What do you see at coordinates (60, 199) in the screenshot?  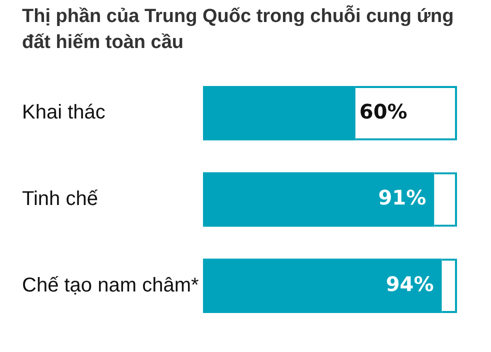 I see `y-tick-label: Tinh chế` at bounding box center [60, 199].